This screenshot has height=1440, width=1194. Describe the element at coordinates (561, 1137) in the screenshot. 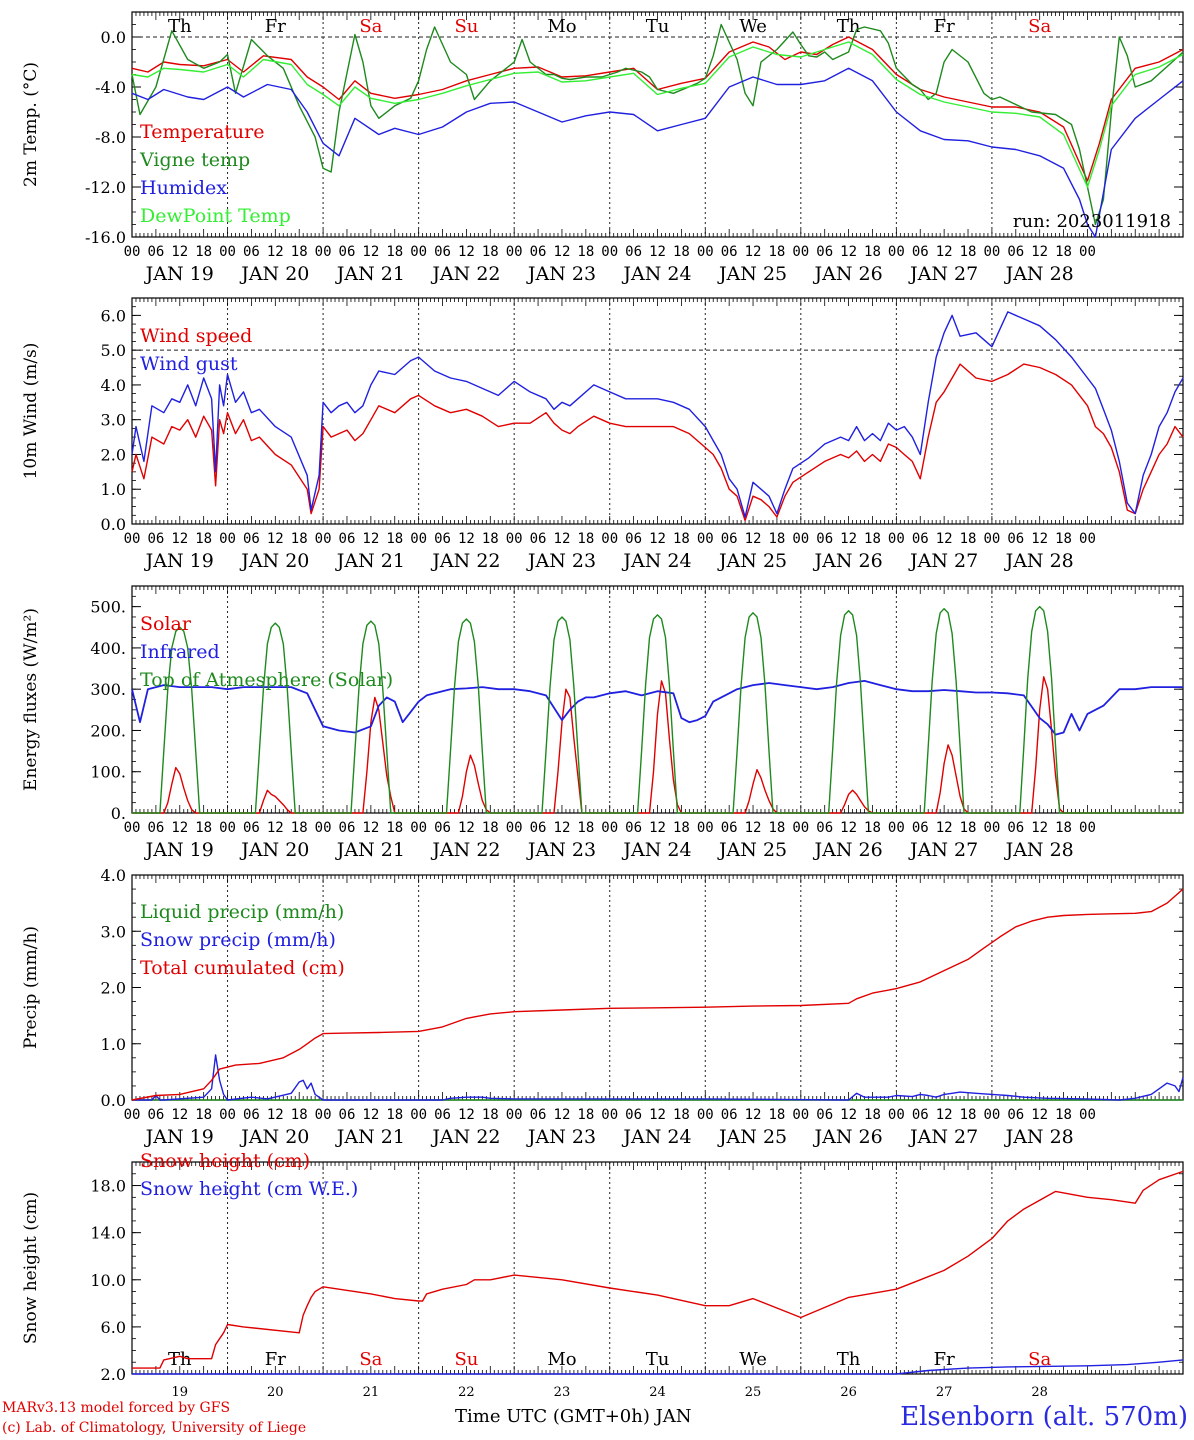

I see `x-date-label: JAN 23` at that location.